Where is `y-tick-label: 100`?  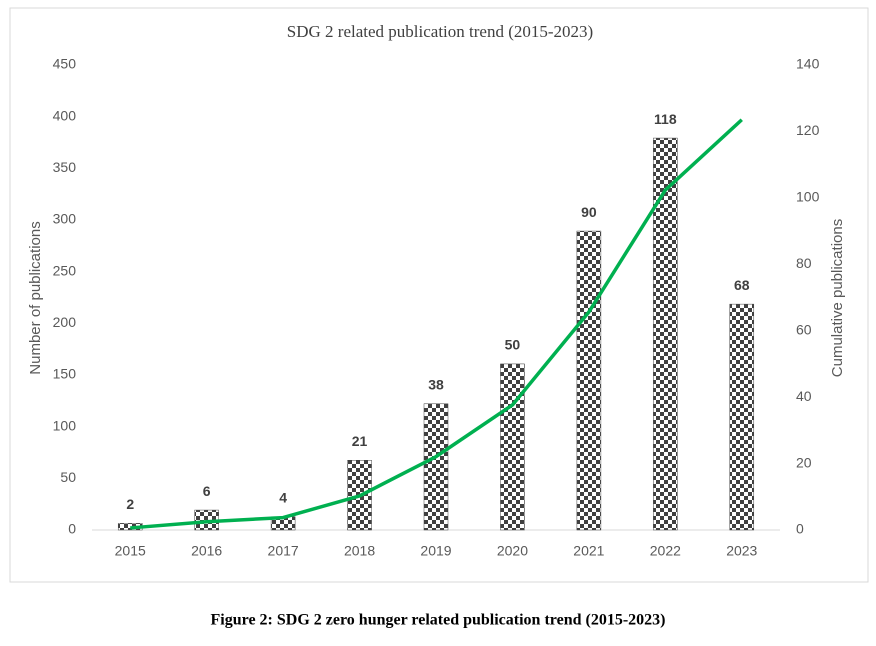 y-tick-label: 100 is located at coordinates (65, 425).